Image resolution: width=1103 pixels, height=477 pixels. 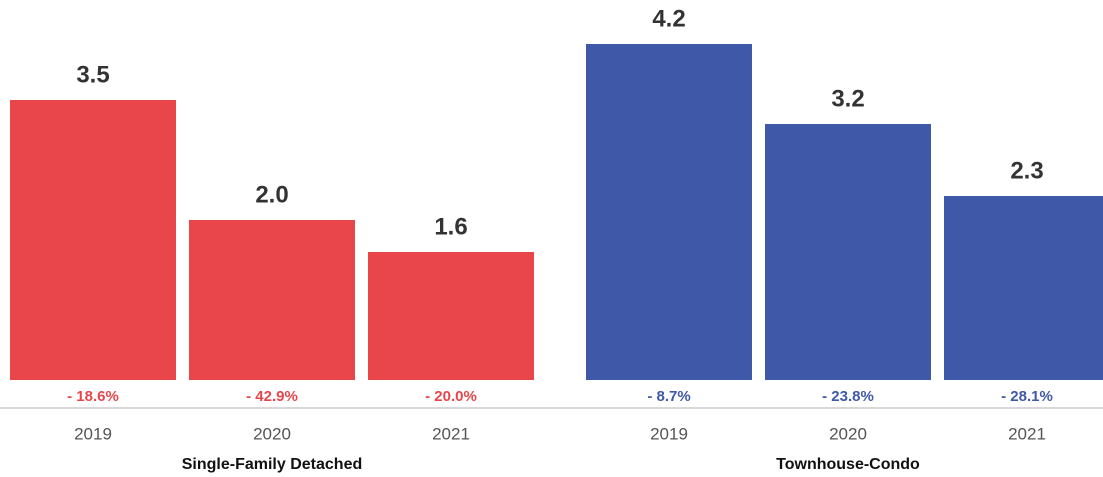 What do you see at coordinates (848, 396) in the screenshot?
I see `change-label: - 23.8%` at bounding box center [848, 396].